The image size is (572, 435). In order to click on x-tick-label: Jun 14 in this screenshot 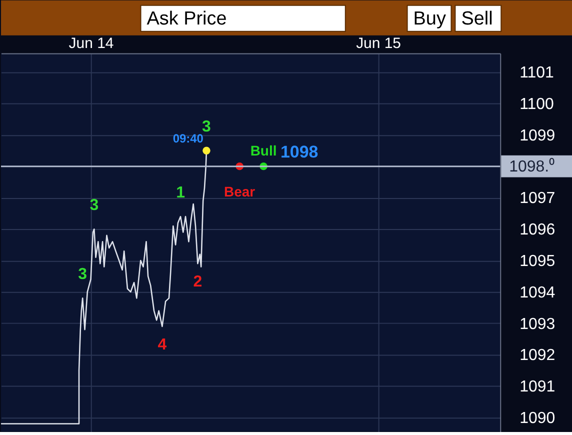, I will do `click(91, 43)`.